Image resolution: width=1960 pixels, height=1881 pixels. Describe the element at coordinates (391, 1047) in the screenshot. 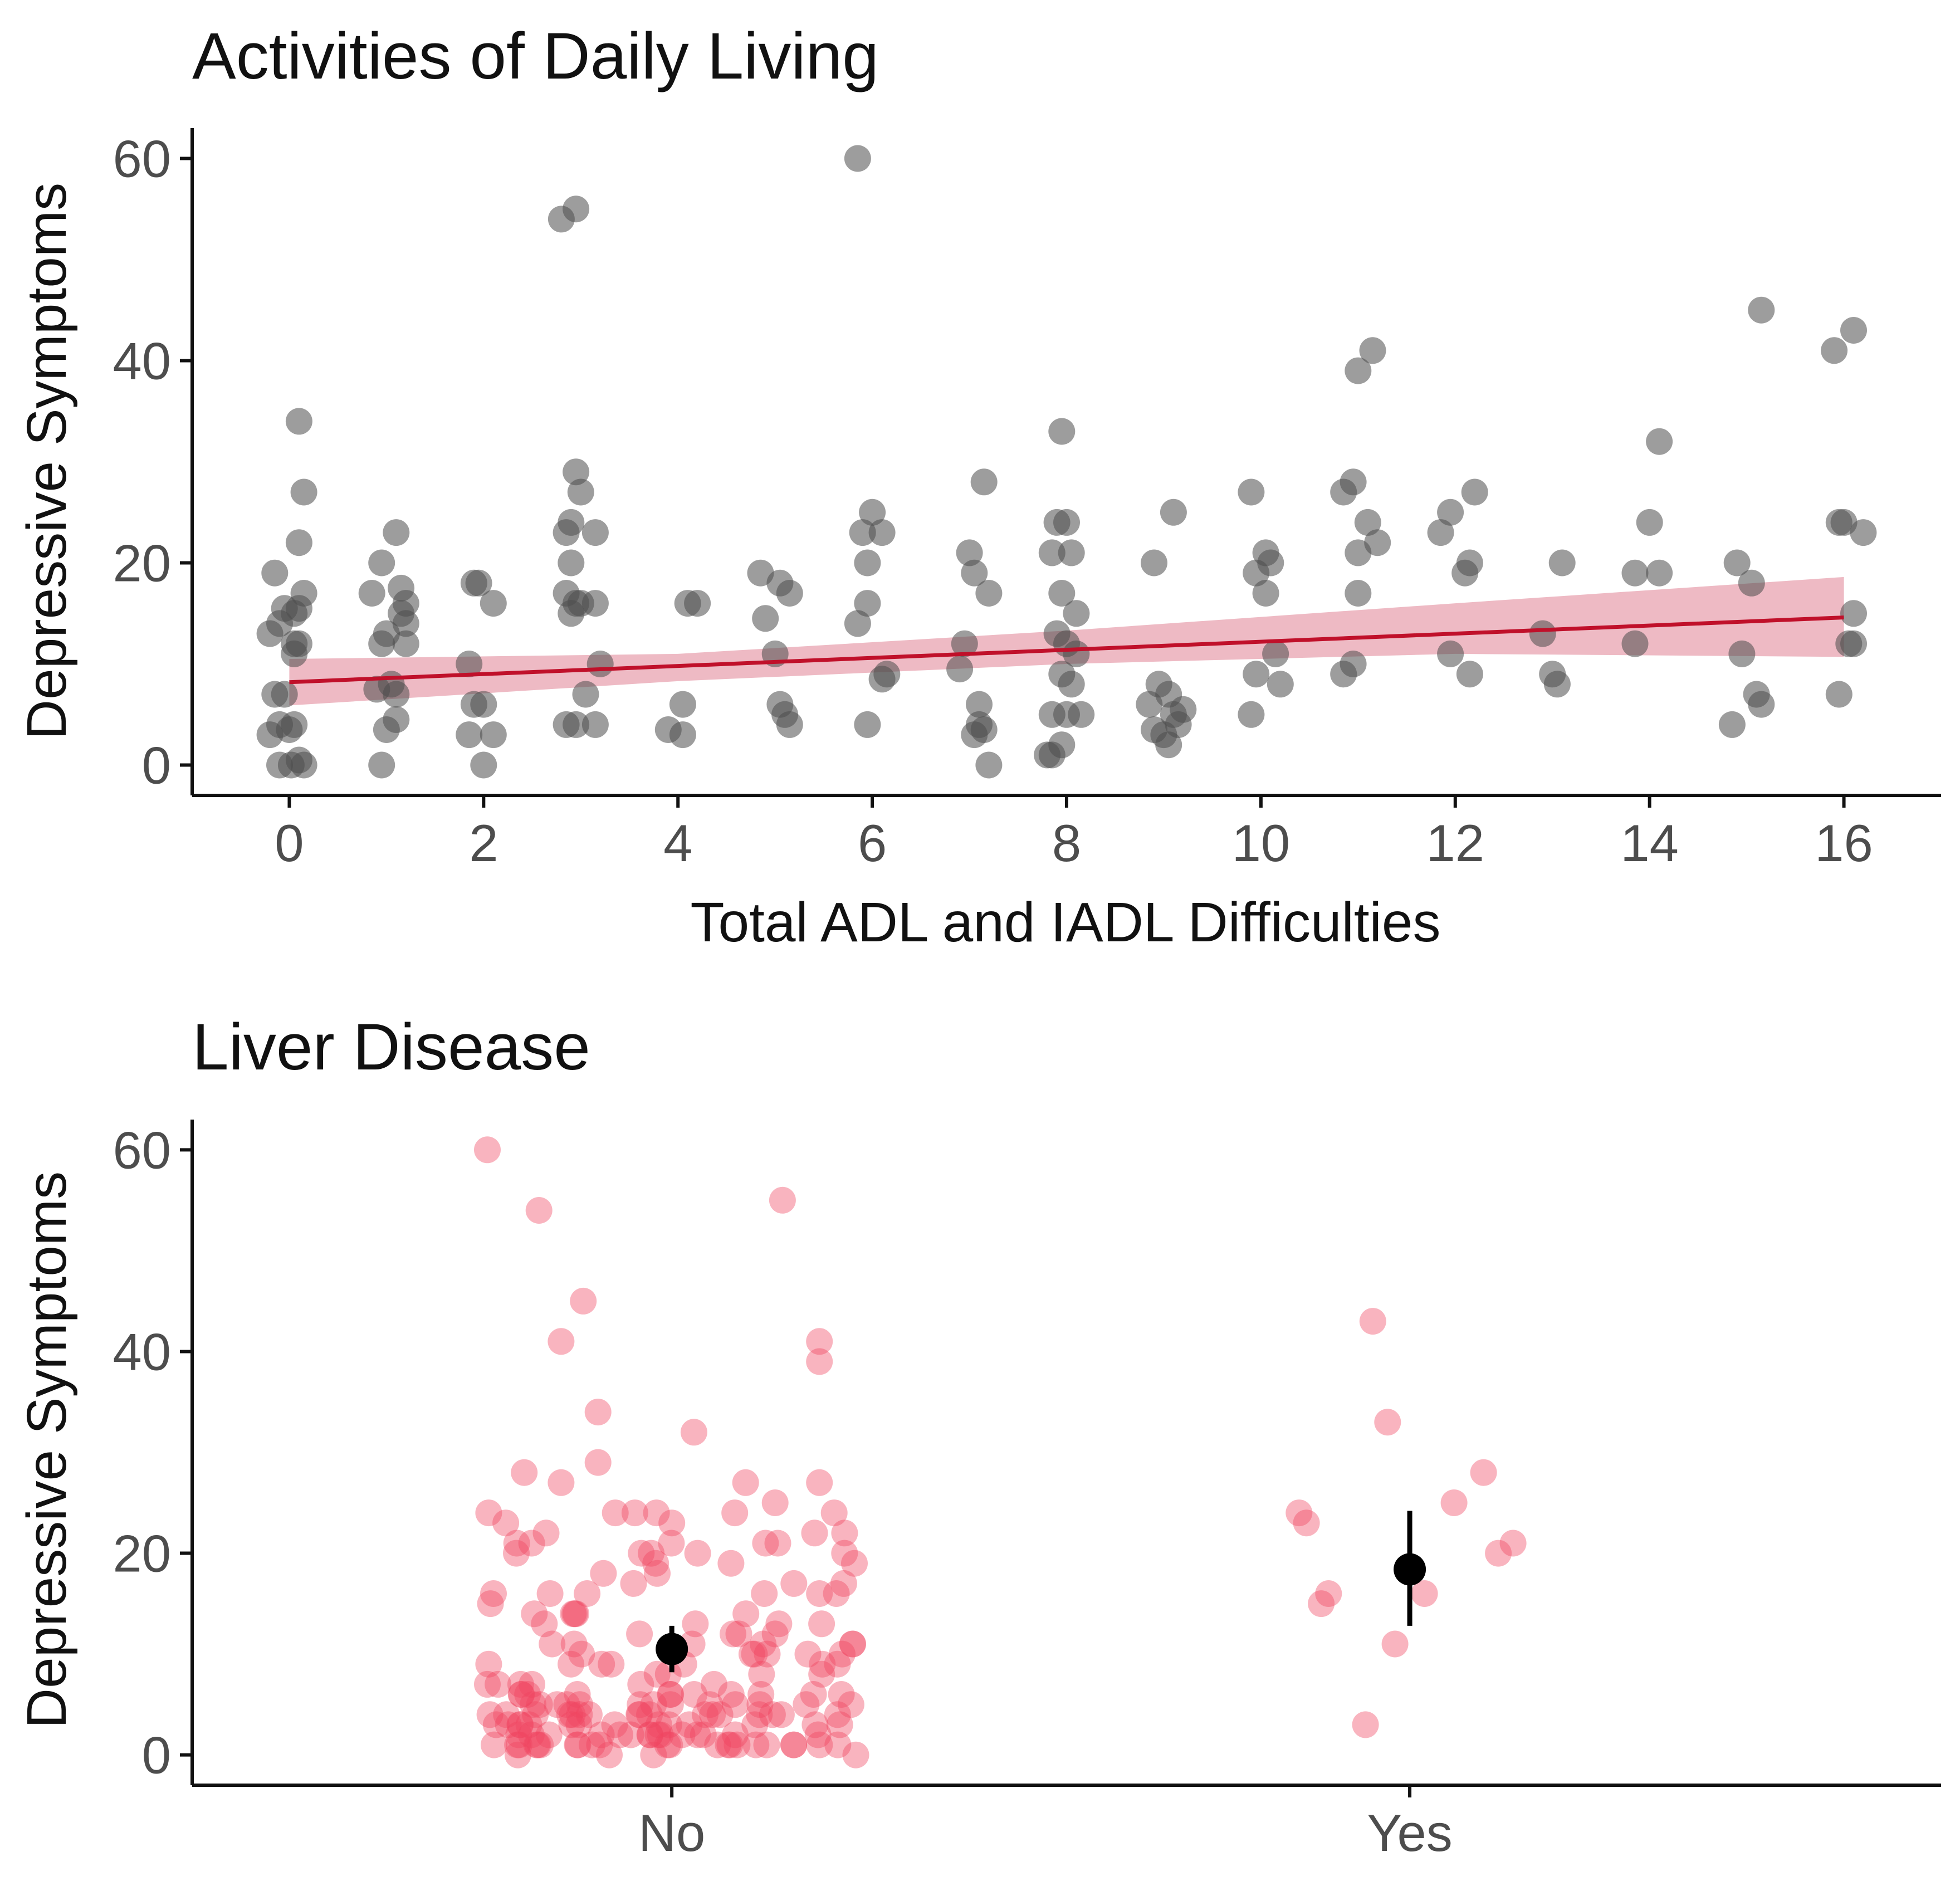

I see `liver-title: Liver Disease` at that location.